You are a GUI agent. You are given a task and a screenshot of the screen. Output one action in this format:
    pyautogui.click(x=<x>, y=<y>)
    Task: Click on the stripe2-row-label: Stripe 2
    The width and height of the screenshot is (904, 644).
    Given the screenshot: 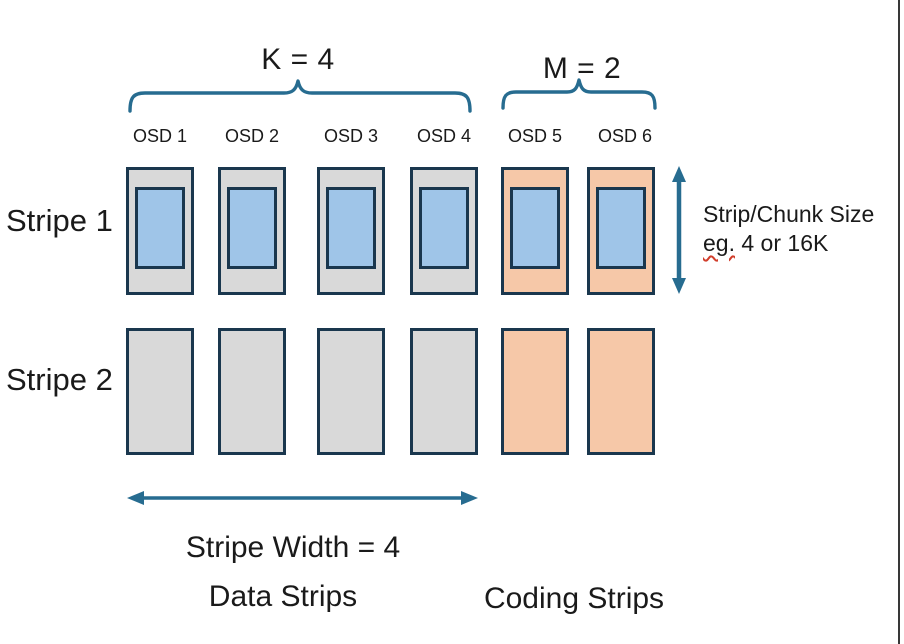 What is the action you would take?
    pyautogui.click(x=59, y=379)
    